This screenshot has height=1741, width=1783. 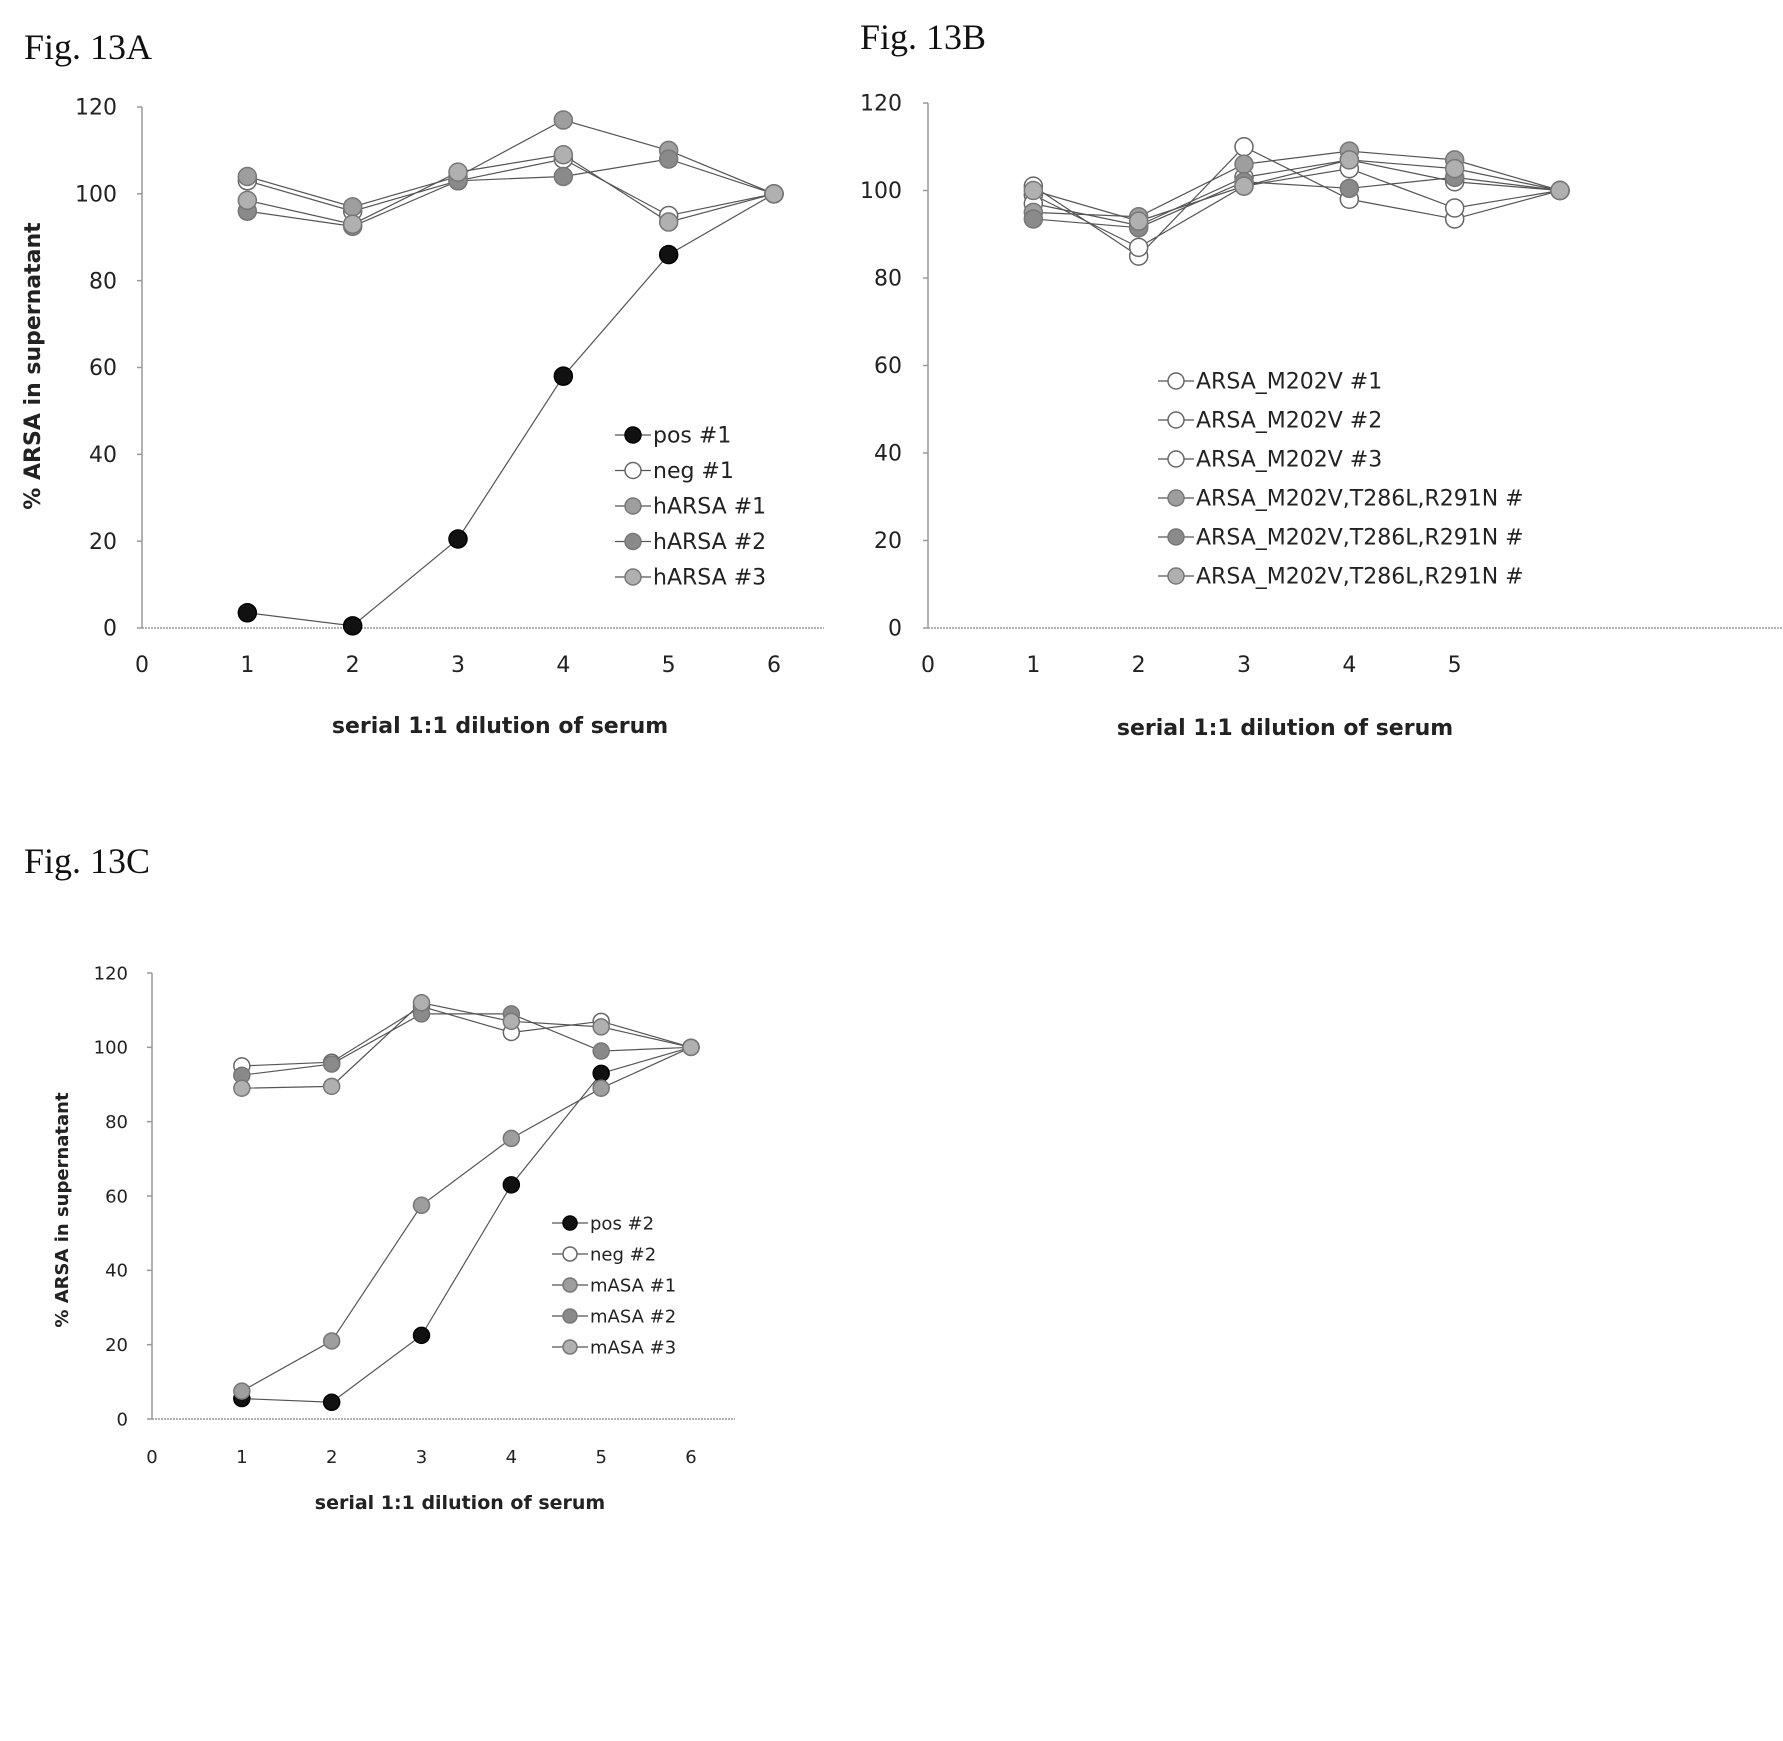 I want to click on x-axis-title: serial 1:1 dilution of serum, so click(x=500, y=726).